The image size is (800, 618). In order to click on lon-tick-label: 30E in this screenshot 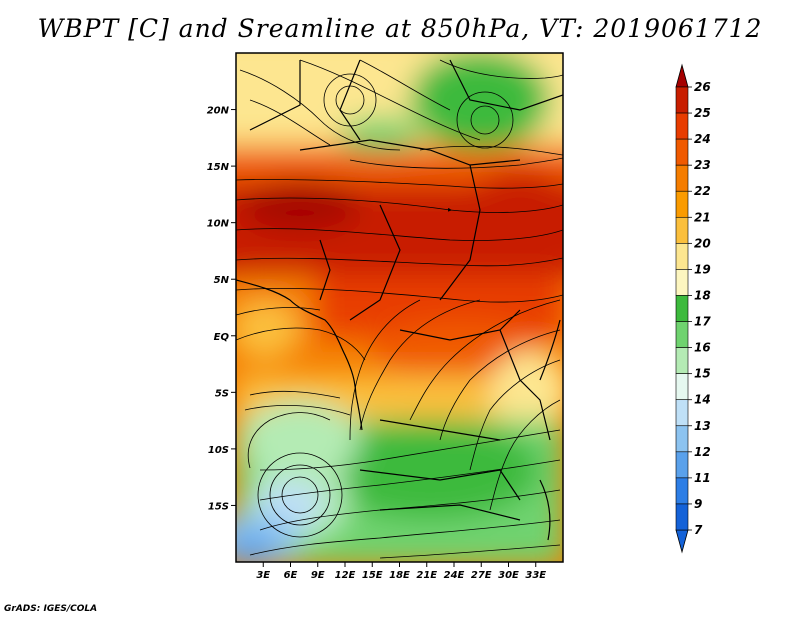, I will do `click(508, 575)`.